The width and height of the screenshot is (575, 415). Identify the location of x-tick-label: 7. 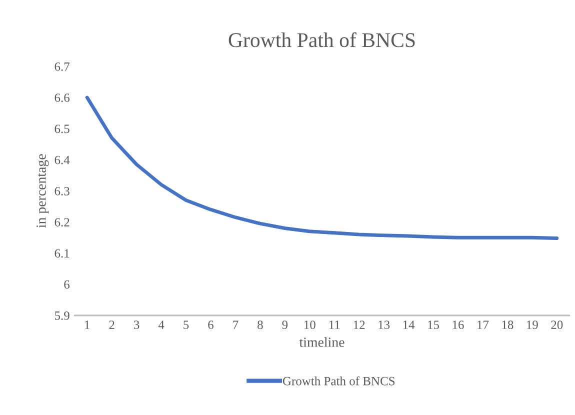
(235, 324).